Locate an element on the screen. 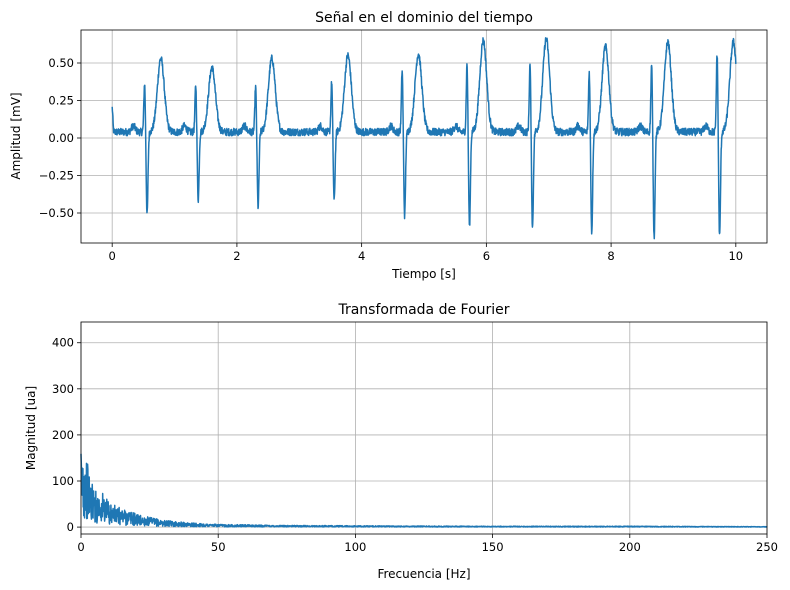 The image size is (790, 590). time-y-axis-label: Amplitud [mV] is located at coordinates (16, 135).